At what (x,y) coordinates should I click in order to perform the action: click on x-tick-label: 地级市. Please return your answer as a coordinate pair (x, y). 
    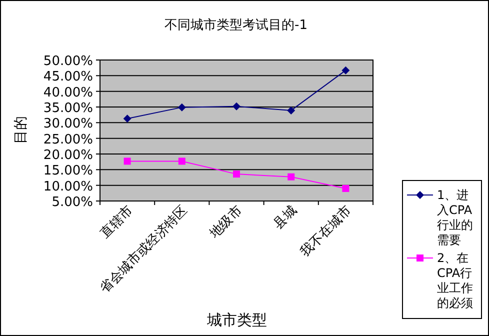
    Looking at the image, I should click on (226, 222).